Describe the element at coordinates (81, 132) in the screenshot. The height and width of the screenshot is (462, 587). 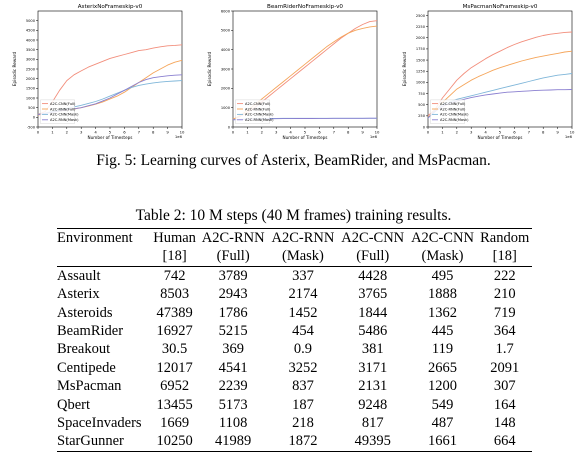
I see `x-tick-label: 3` at that location.